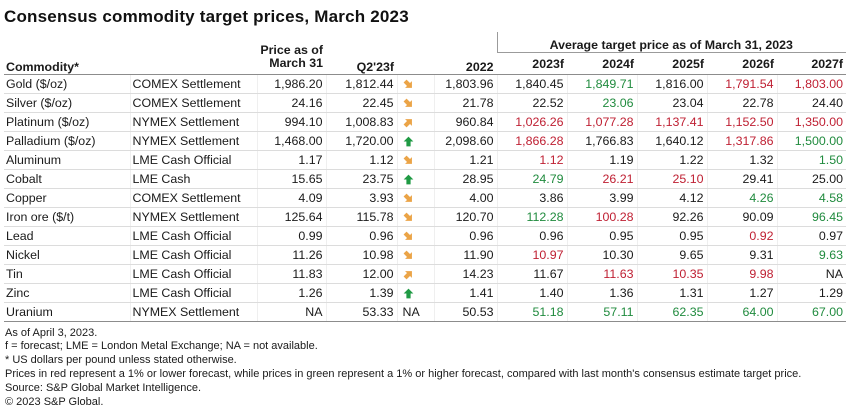  Describe the element at coordinates (601, 84) in the screenshot. I see `forecast-2024: 1,849.71` at that location.